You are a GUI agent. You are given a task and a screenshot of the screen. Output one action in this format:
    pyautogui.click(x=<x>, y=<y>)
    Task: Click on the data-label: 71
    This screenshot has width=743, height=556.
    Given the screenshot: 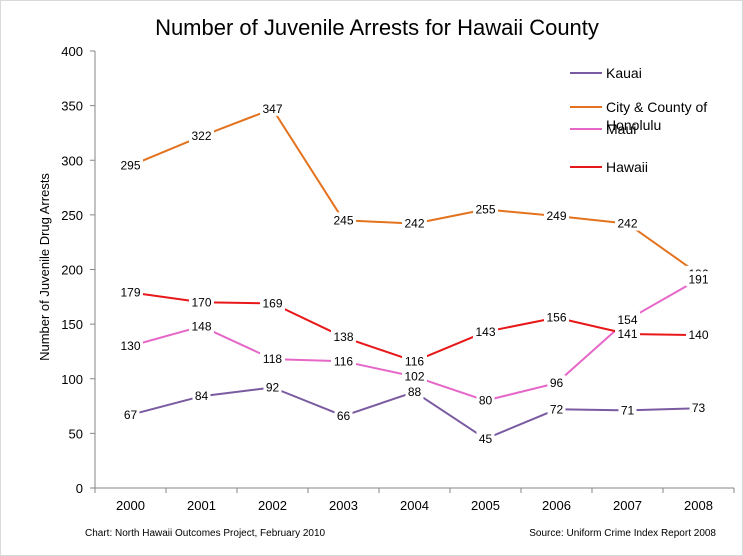 What is the action you would take?
    pyautogui.click(x=628, y=410)
    